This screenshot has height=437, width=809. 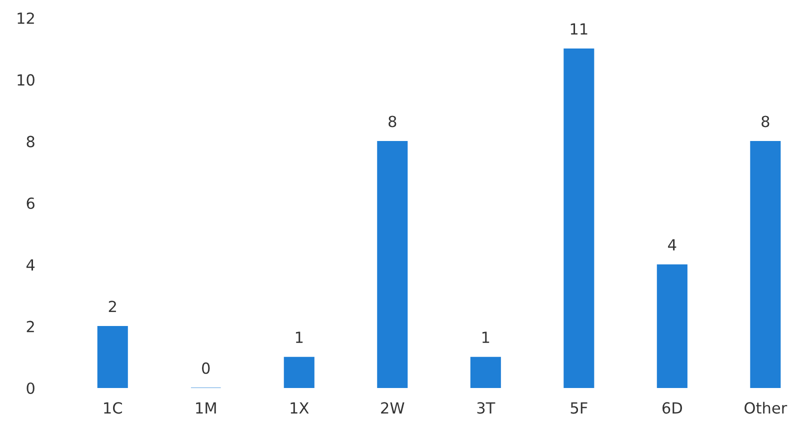 What do you see at coordinates (579, 408) in the screenshot?
I see `x-tick-label: 5F` at bounding box center [579, 408].